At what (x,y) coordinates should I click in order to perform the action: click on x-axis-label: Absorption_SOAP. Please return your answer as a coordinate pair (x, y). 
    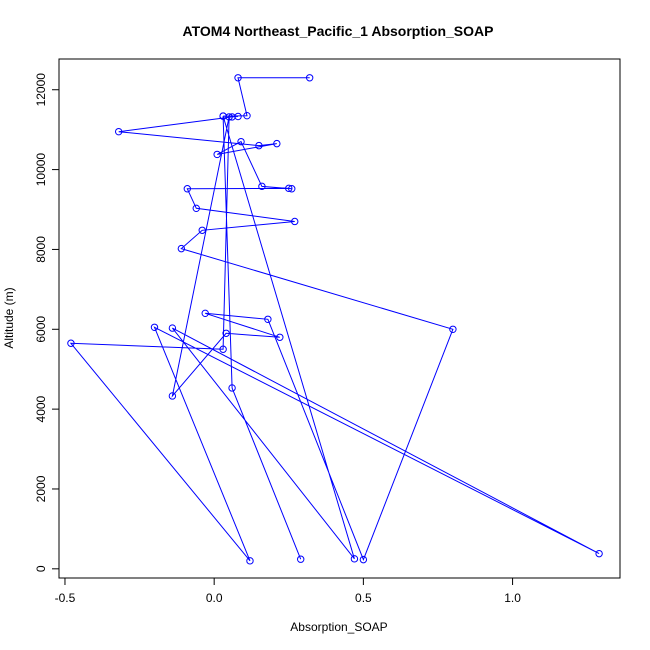
    Looking at the image, I should click on (338, 627).